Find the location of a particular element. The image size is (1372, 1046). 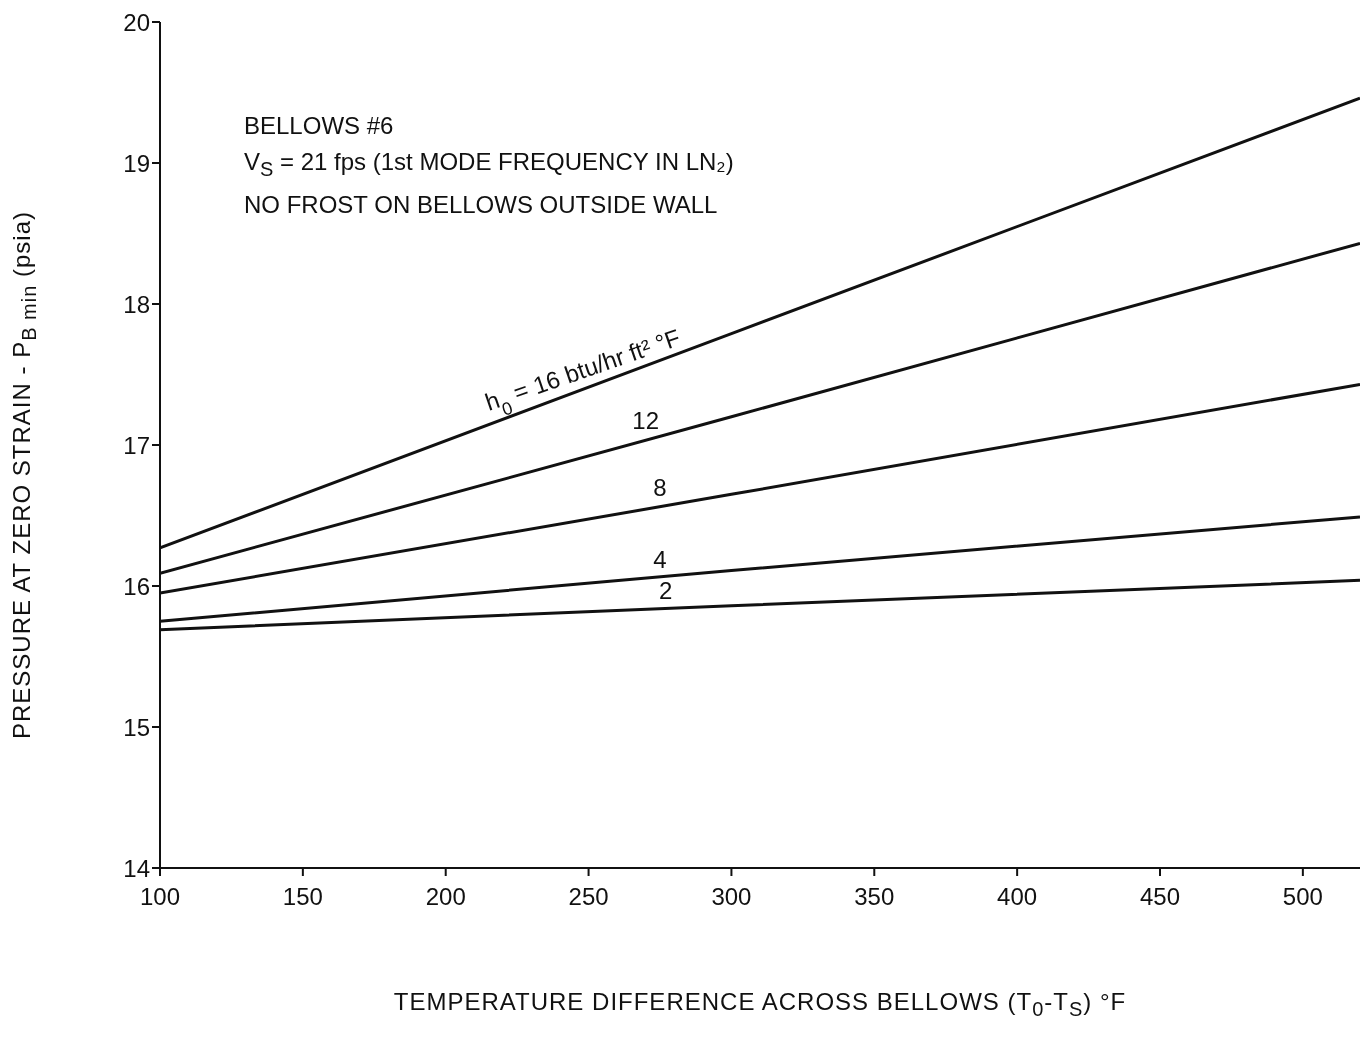

x-tick-label: 250 is located at coordinates (588, 897).